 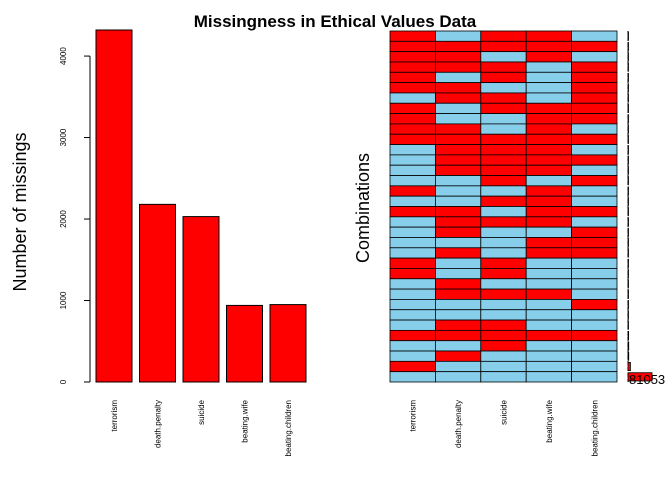 What do you see at coordinates (63, 56) in the screenshot?
I see `bar-y-tick-label: 4000` at bounding box center [63, 56].